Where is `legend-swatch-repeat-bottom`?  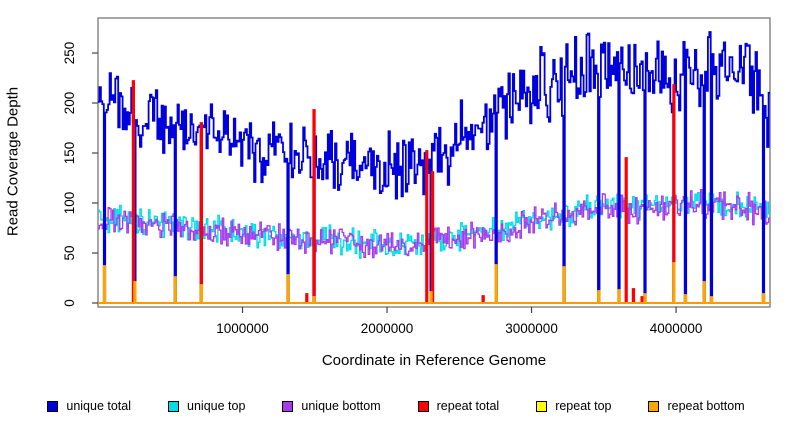
legend-swatch-repeat-bottom is located at coordinates (654, 406).